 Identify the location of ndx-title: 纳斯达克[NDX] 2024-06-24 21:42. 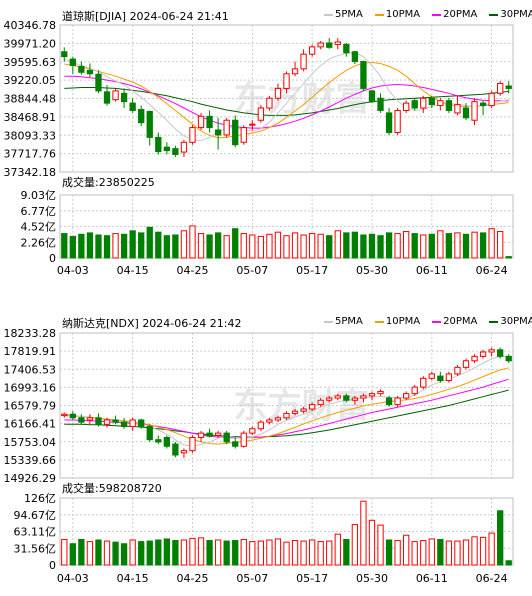
(152, 323).